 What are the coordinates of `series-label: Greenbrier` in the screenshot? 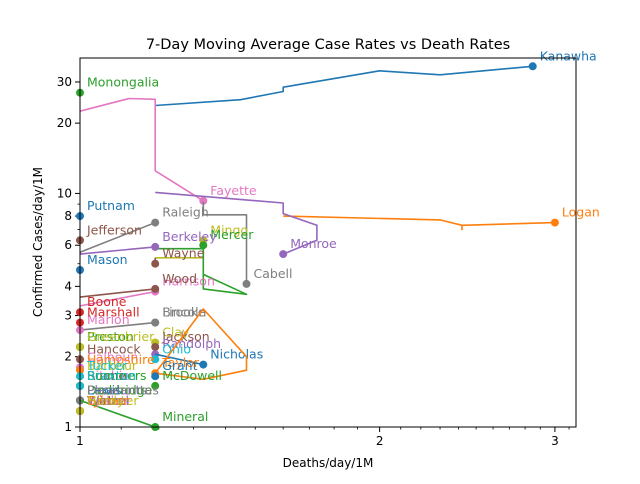 It's located at (121, 336).